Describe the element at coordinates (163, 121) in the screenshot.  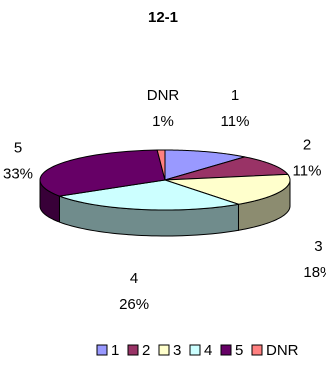
I see `slice-percent-dnr: 1%` at that location.